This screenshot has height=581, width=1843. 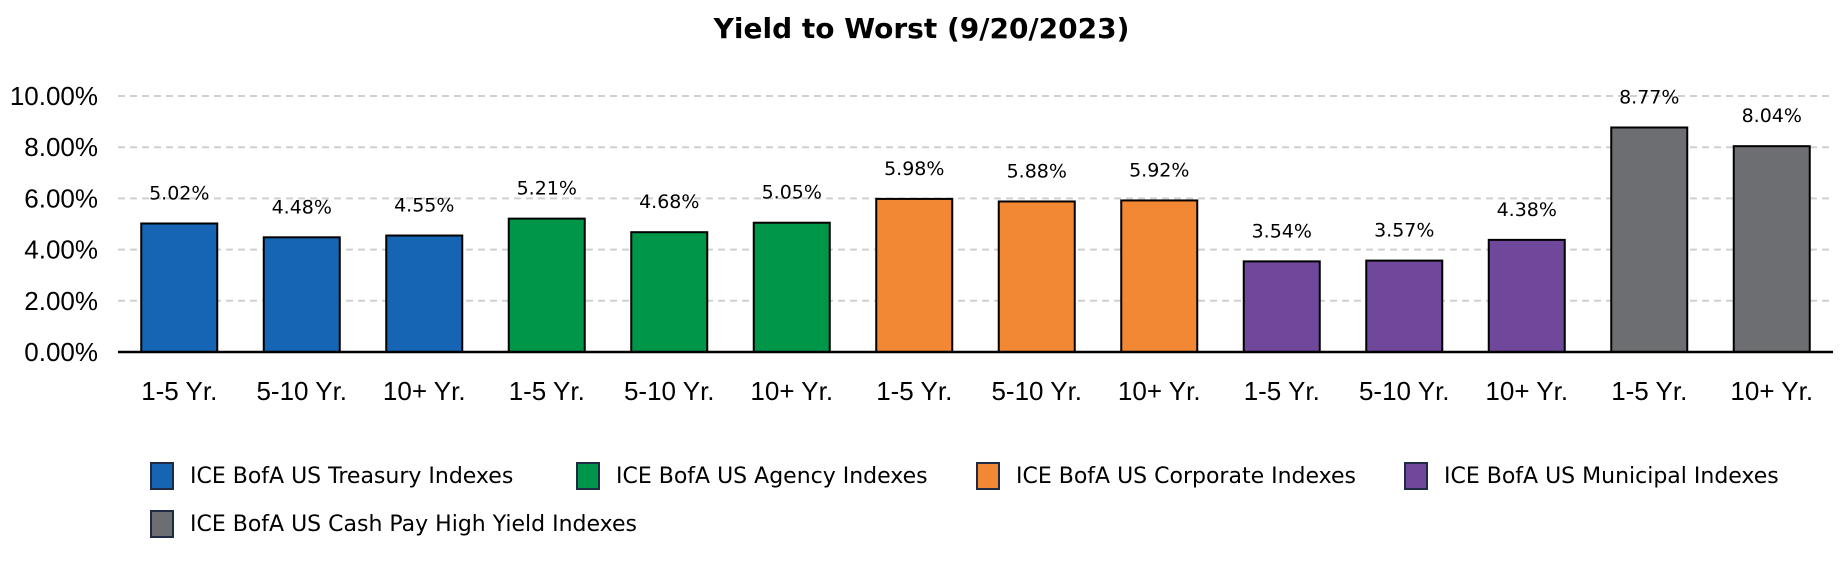 I want to click on bar-value-label: 5.98%, so click(x=914, y=169).